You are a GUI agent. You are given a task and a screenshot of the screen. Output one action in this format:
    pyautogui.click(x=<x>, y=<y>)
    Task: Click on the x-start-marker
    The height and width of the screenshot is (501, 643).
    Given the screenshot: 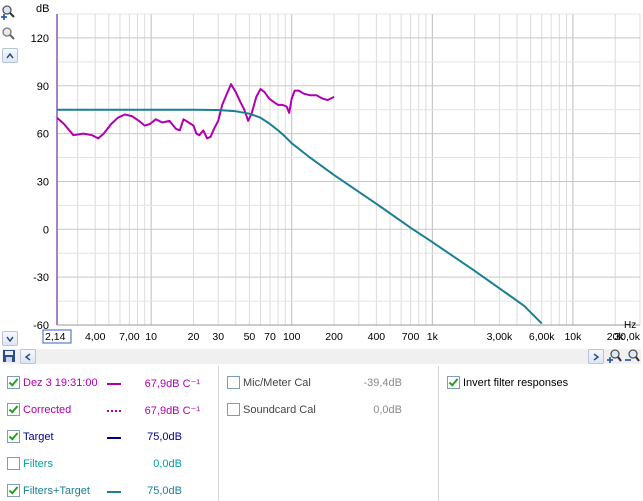 What is the action you would take?
    pyautogui.click(x=57, y=336)
    